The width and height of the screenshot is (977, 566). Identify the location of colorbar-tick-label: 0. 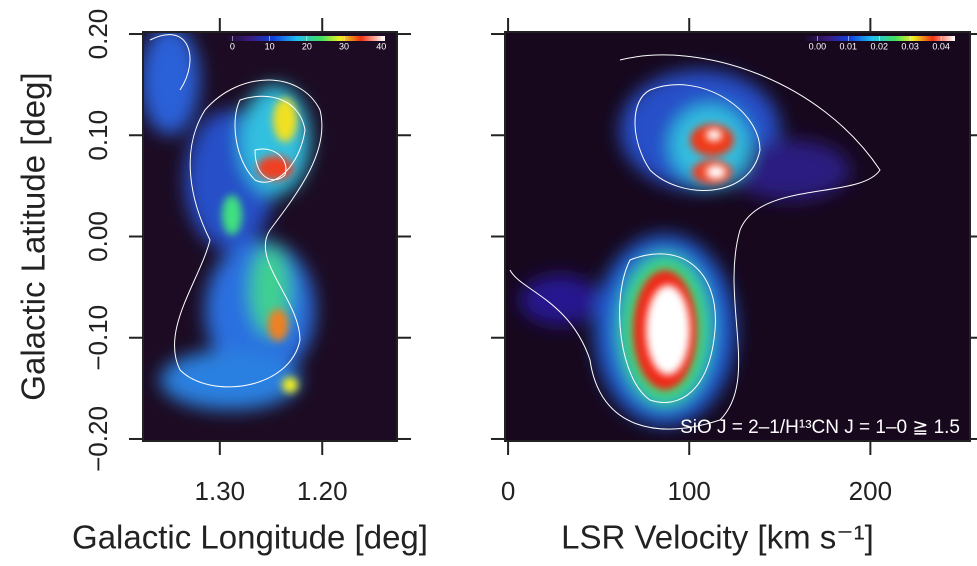
(232, 46).